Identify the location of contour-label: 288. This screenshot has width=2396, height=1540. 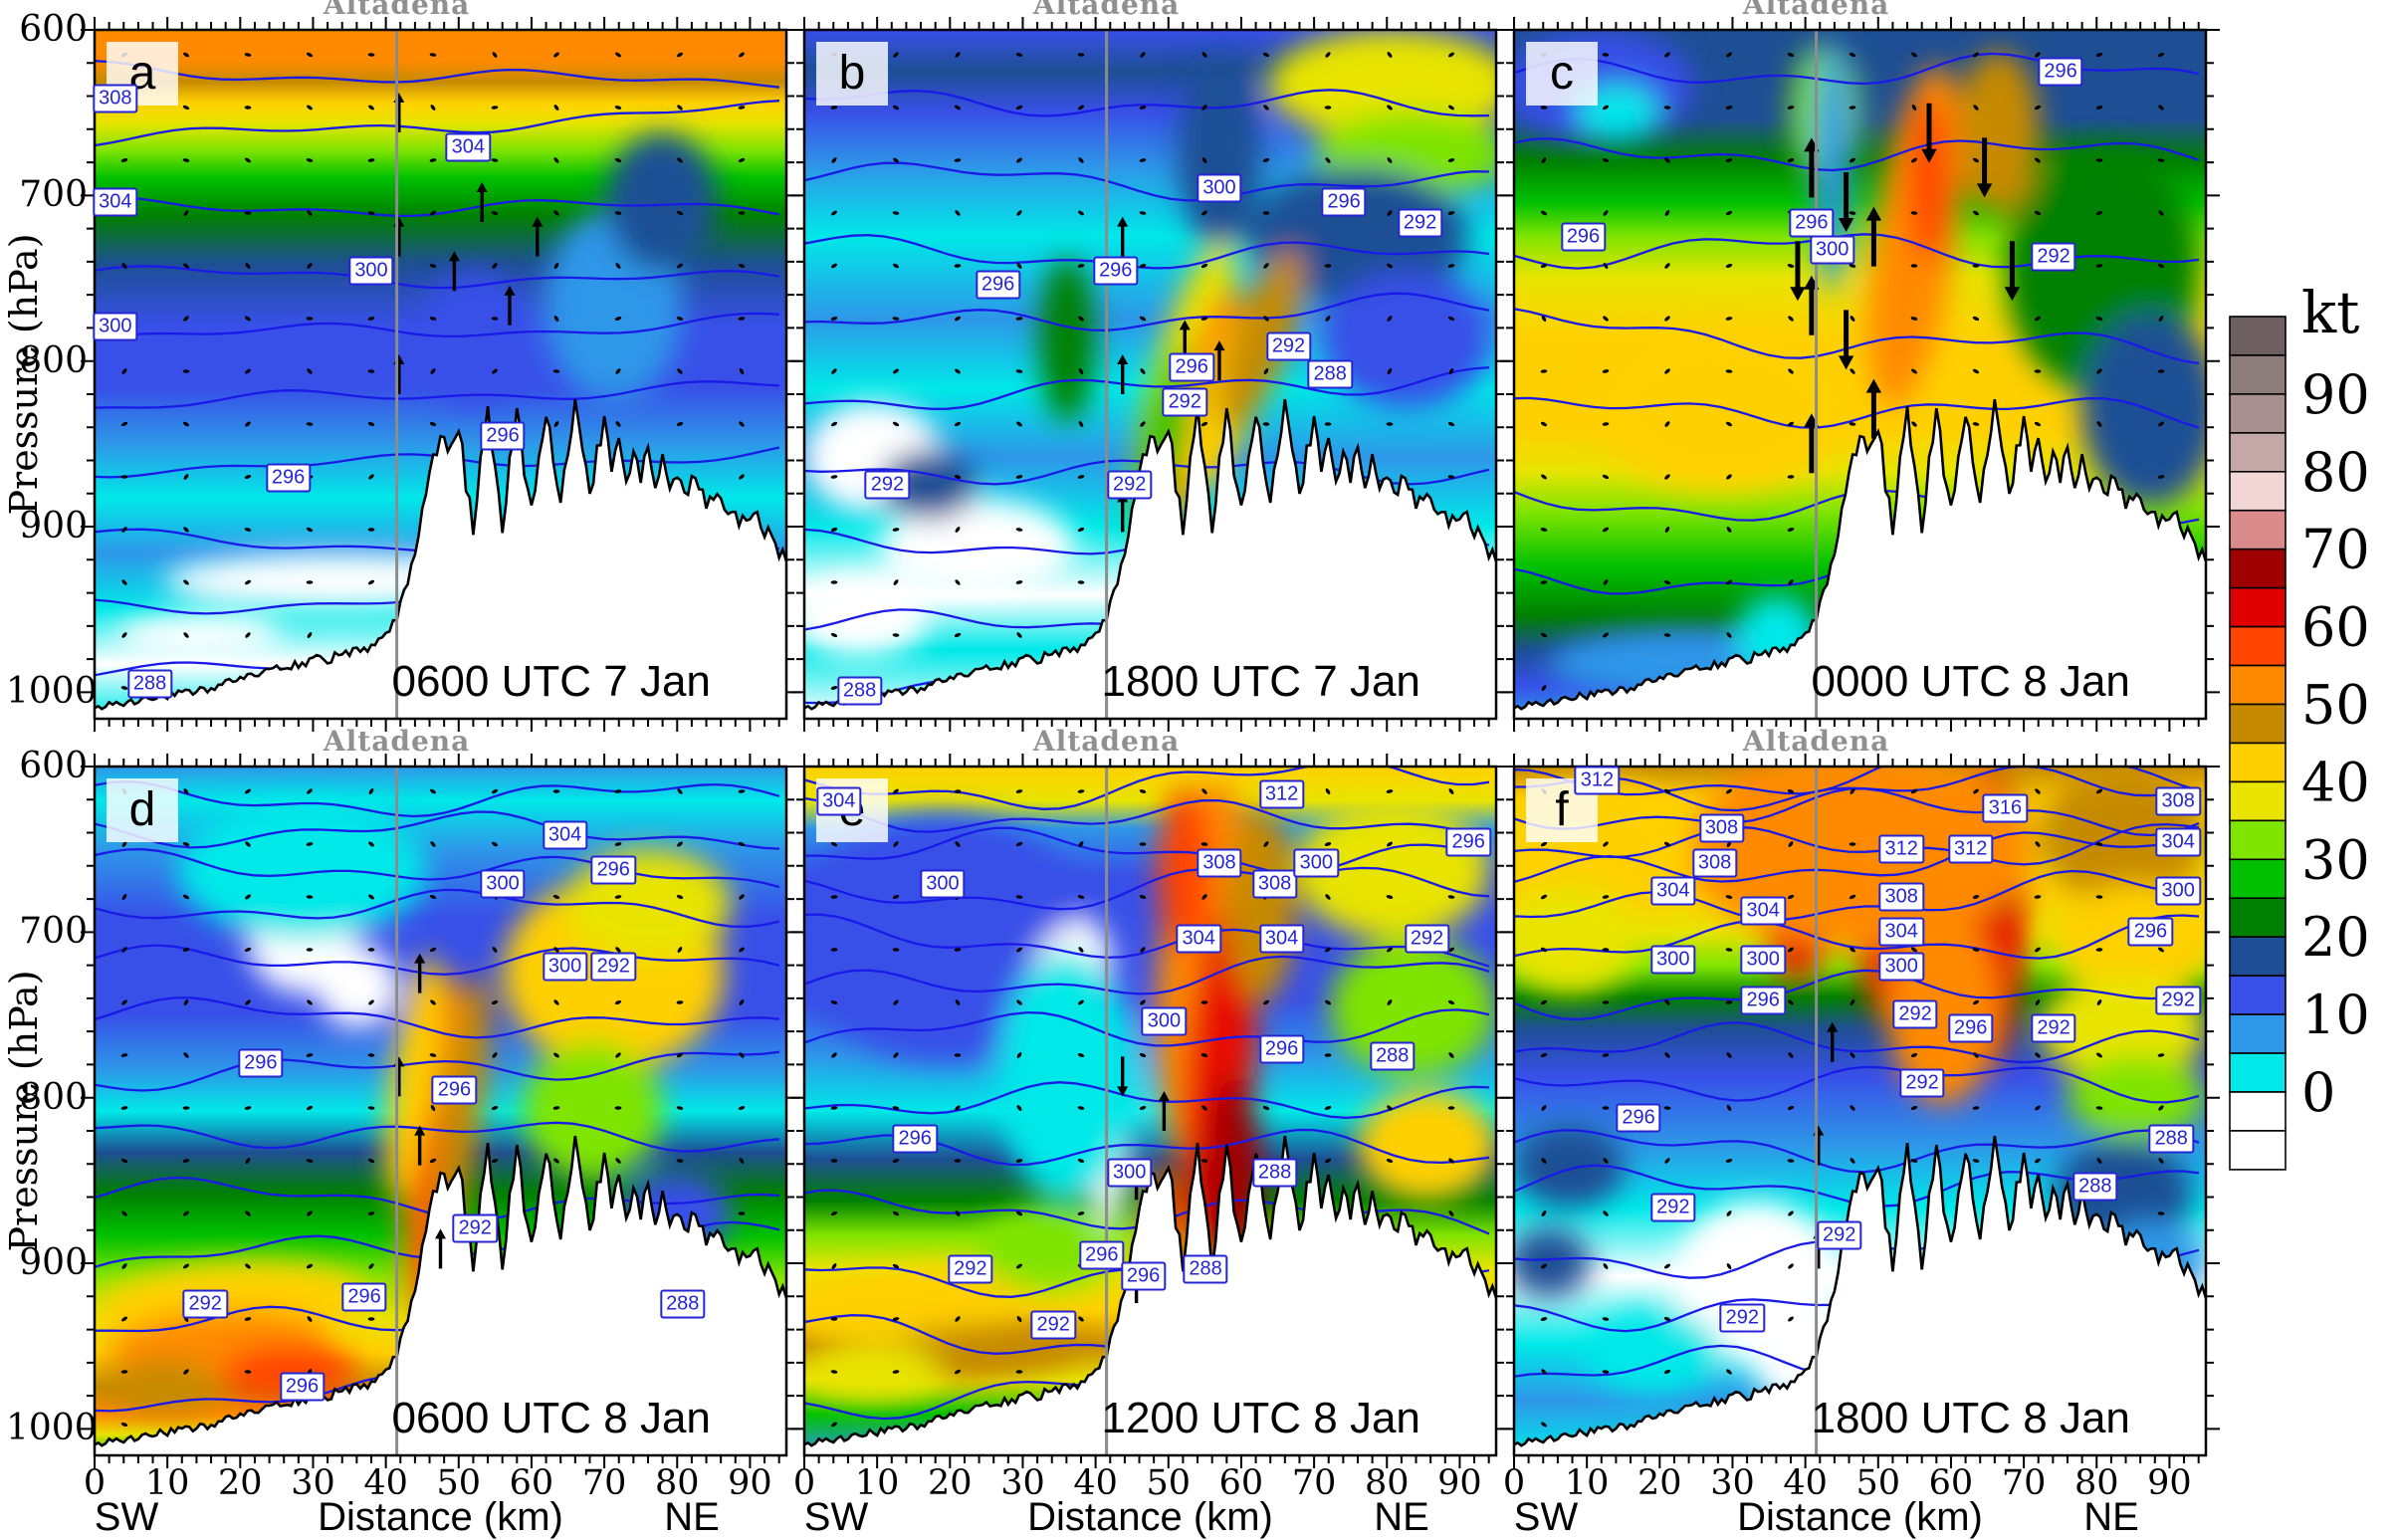
(1274, 1173).